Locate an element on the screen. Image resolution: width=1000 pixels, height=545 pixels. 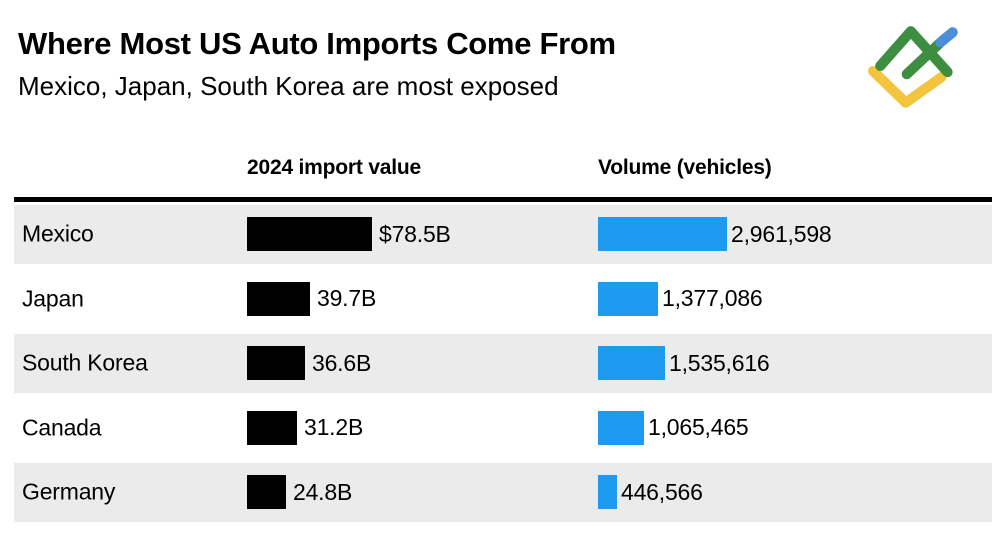
volume-label: 2,961,598 is located at coordinates (781, 233).